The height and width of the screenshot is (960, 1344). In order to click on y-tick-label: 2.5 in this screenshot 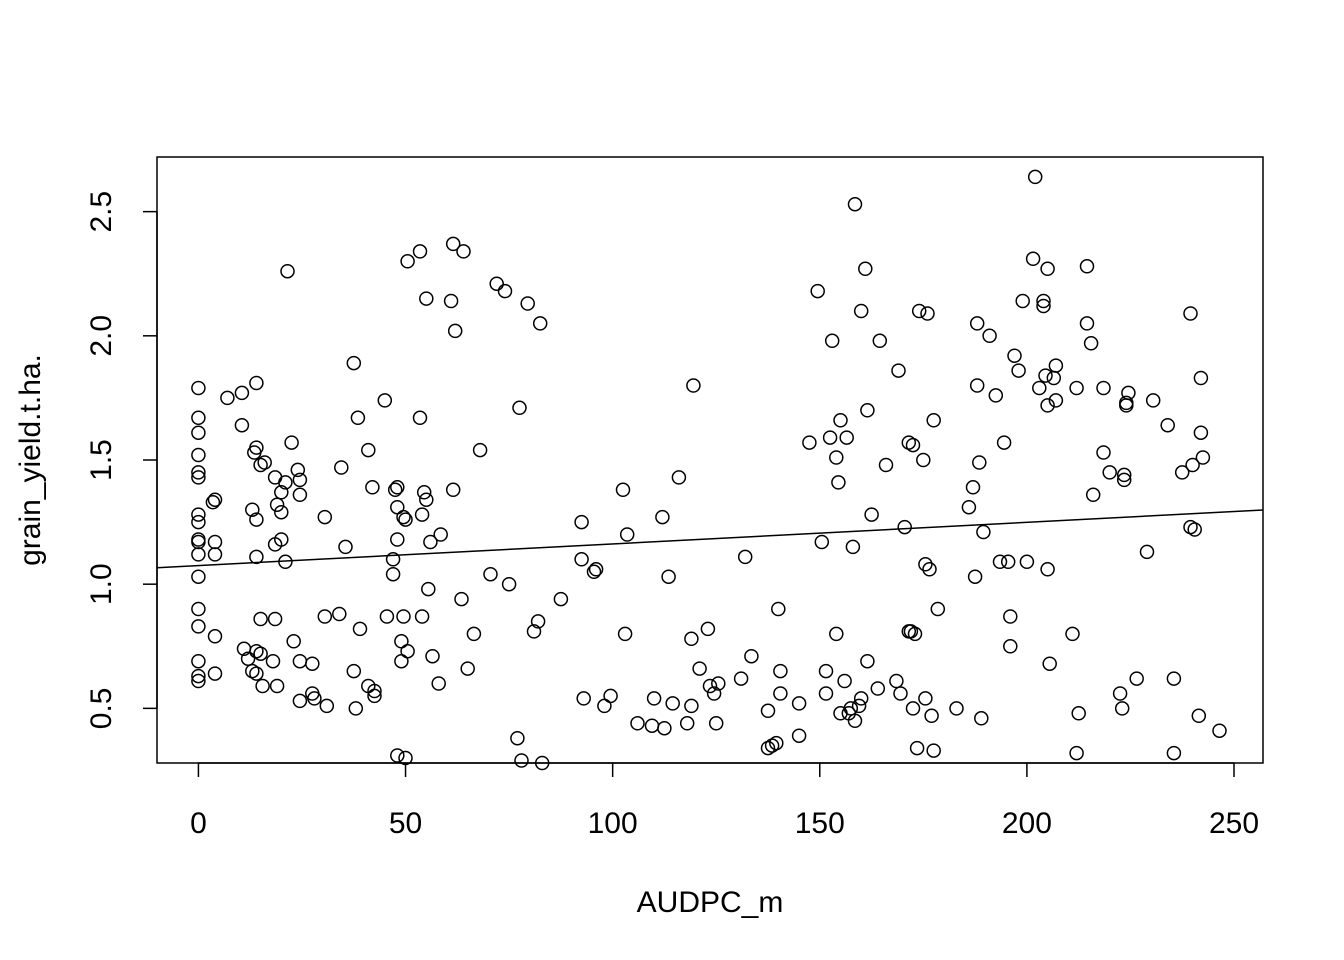, I will do `click(101, 212)`.